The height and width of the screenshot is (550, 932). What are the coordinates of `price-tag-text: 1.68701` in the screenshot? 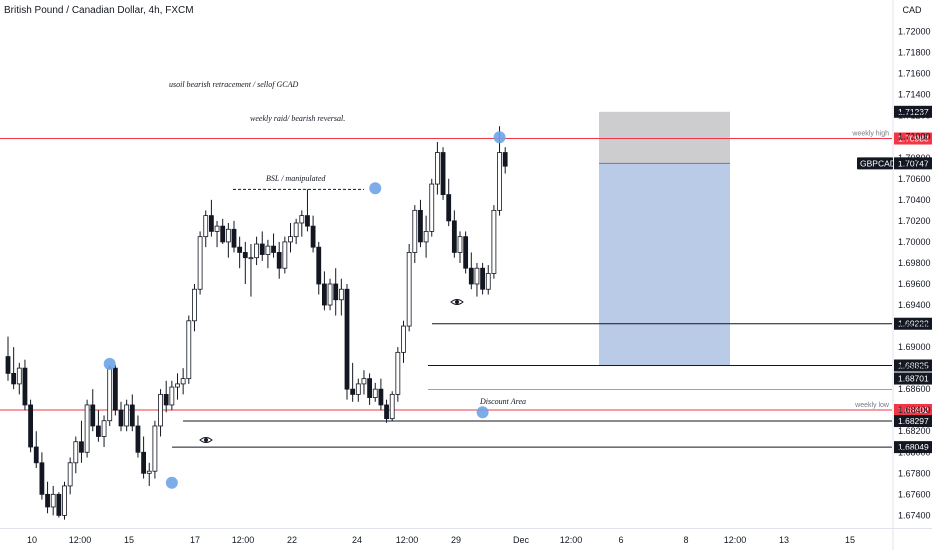 It's located at (913, 379).